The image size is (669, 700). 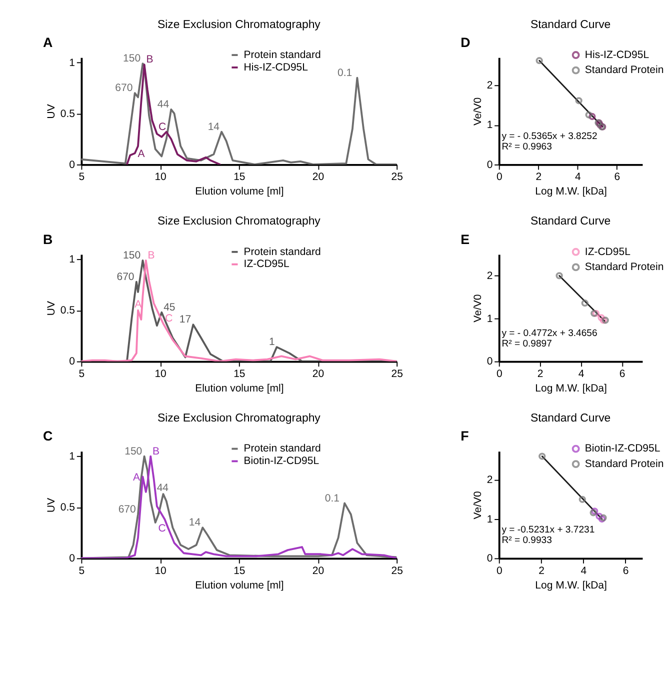 What do you see at coordinates (48, 436) in the screenshot?
I see `text: C` at bounding box center [48, 436].